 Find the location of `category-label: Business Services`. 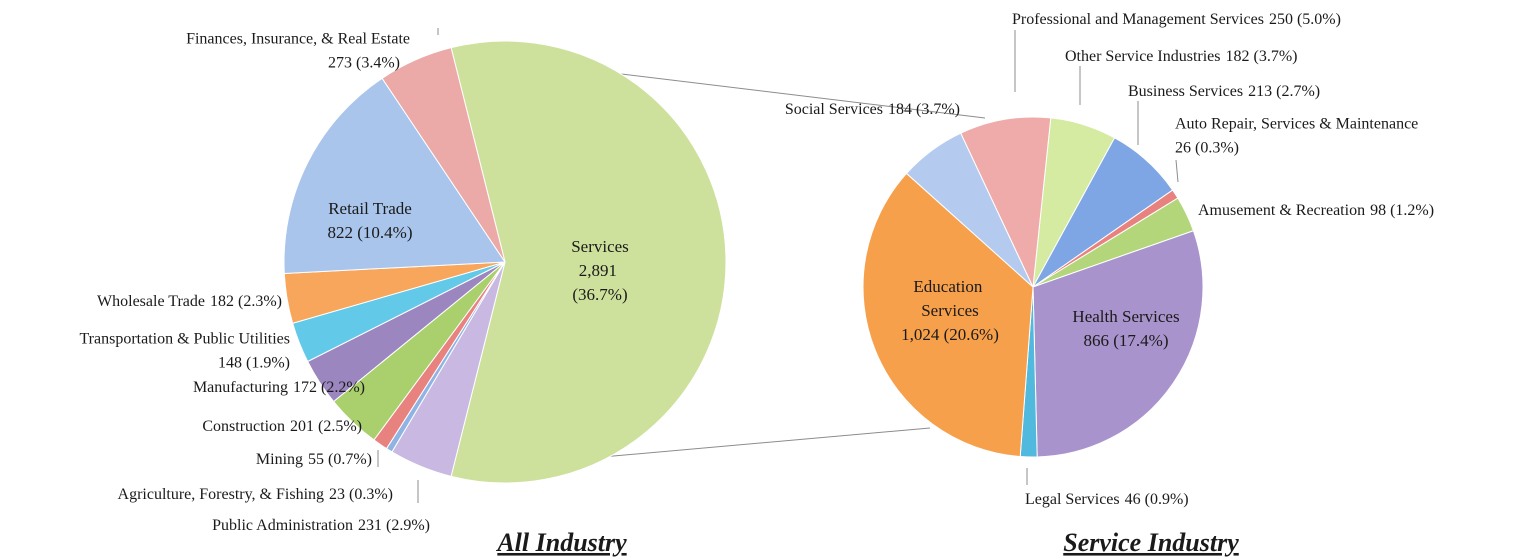

category-label: Business Services is located at coordinates (1185, 91).